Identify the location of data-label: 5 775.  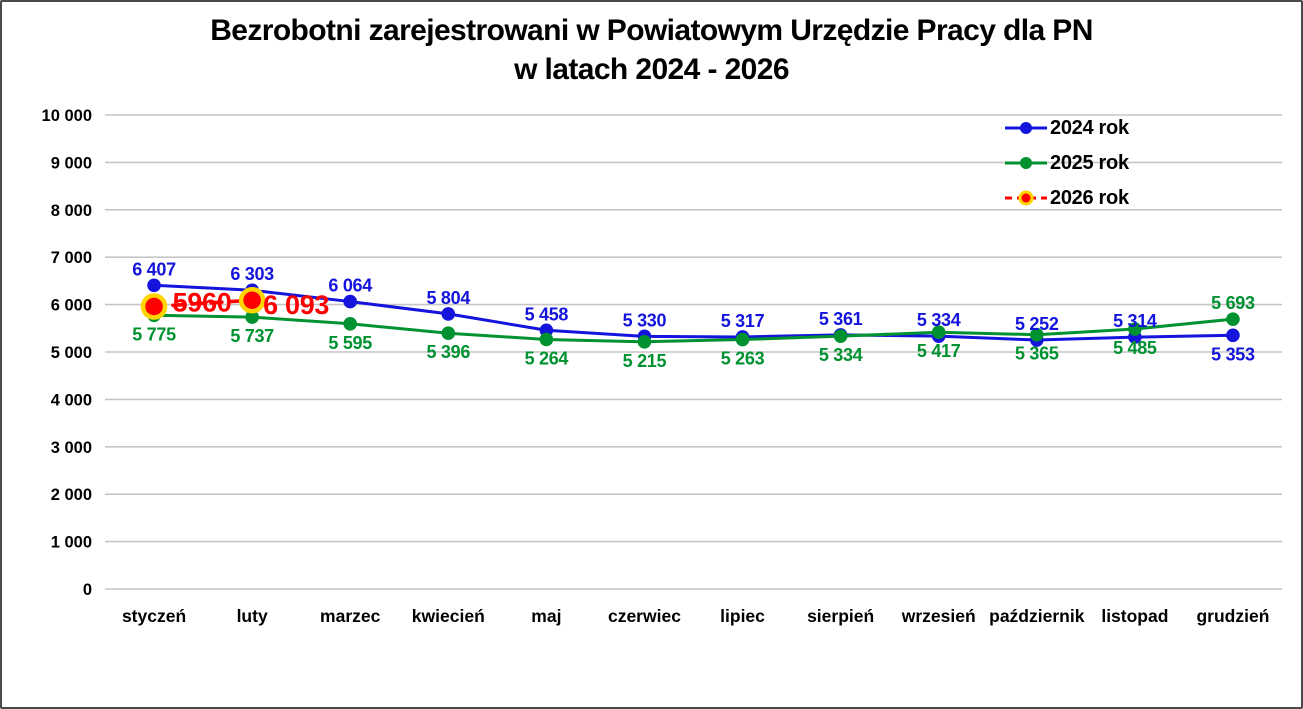
(154, 334).